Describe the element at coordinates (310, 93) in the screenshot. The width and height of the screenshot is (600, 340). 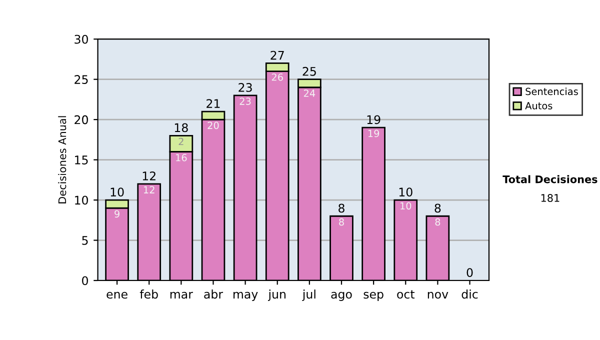
I see `data-label: 24` at that location.